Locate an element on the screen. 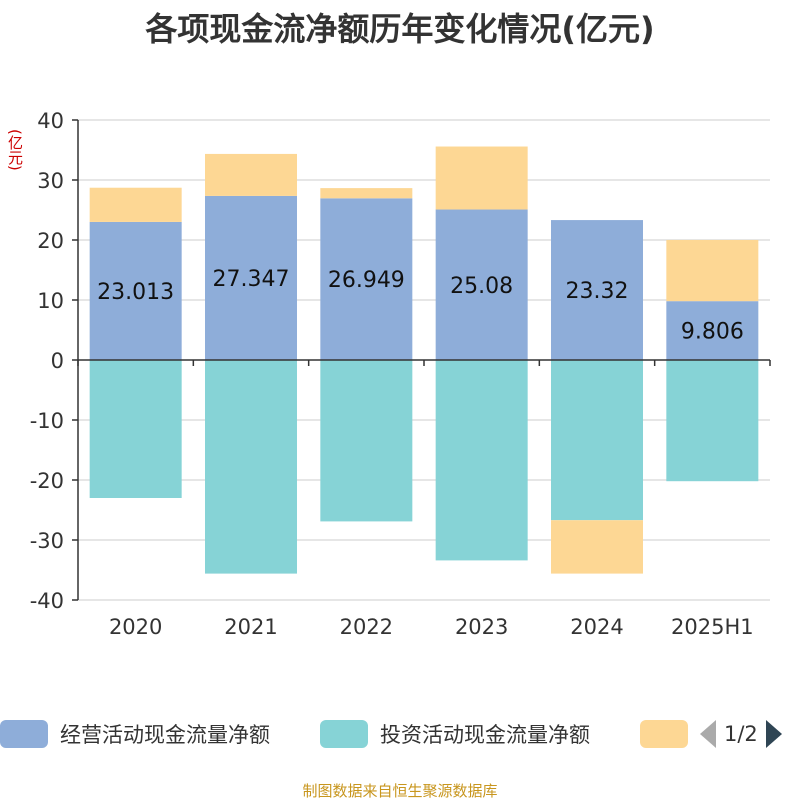  y-tick-label: -10 is located at coordinates (47, 421).